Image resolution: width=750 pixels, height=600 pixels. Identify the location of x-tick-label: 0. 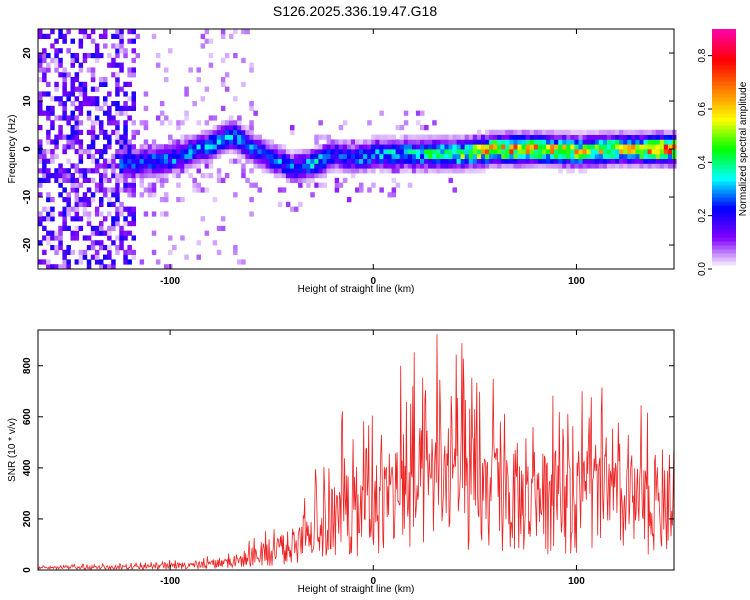
(373, 581).